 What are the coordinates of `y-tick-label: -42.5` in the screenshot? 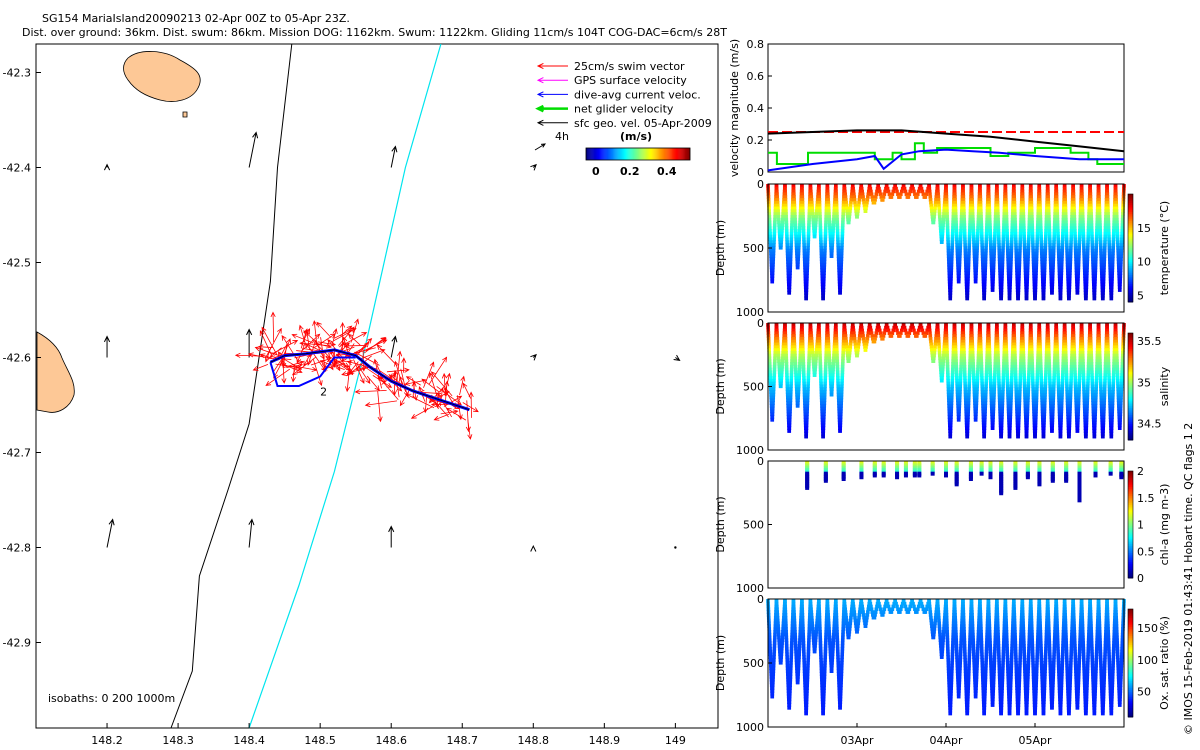 It's located at (17, 263).